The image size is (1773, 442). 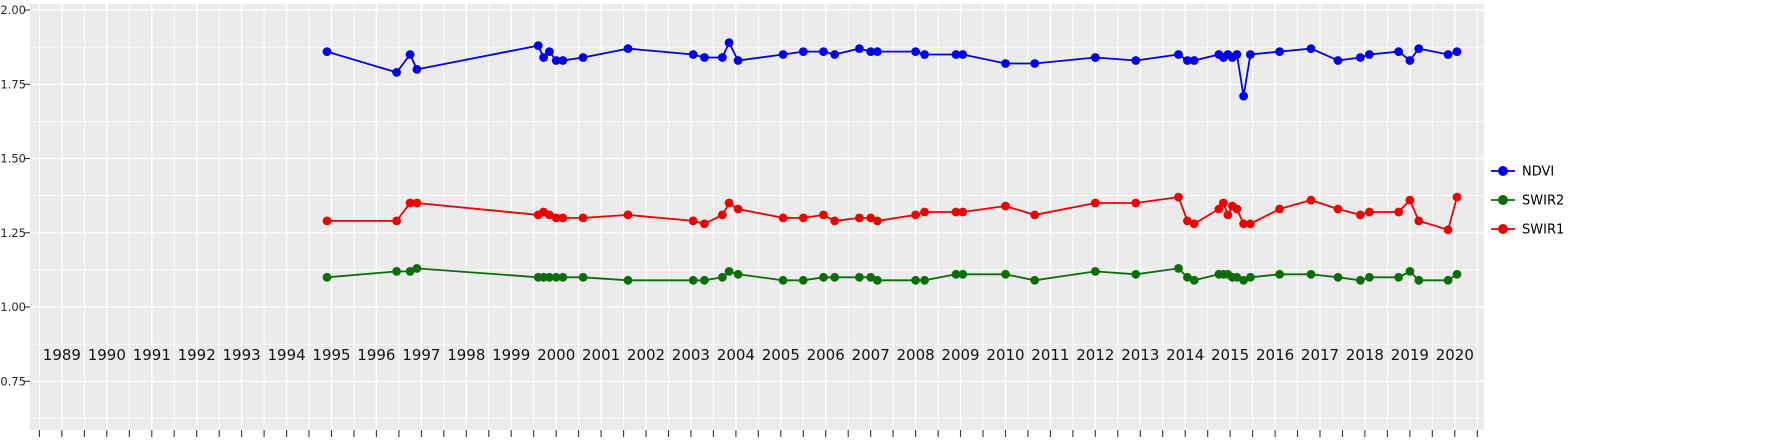 What do you see at coordinates (871, 355) in the screenshot?
I see `x-tick-label: 2007` at bounding box center [871, 355].